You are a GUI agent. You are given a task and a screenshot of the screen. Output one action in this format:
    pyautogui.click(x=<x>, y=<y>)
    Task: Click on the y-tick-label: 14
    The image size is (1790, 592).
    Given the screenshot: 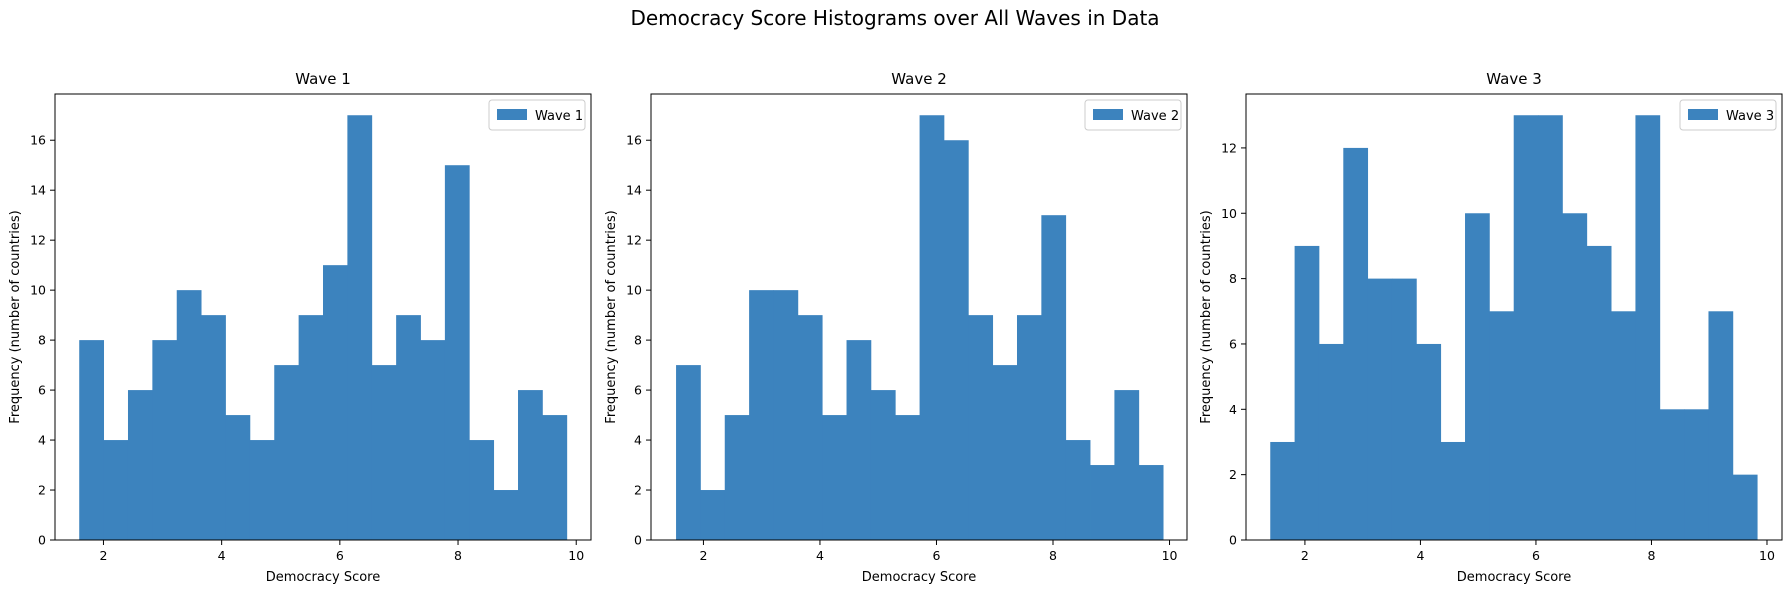 What is the action you would take?
    pyautogui.click(x=38, y=190)
    